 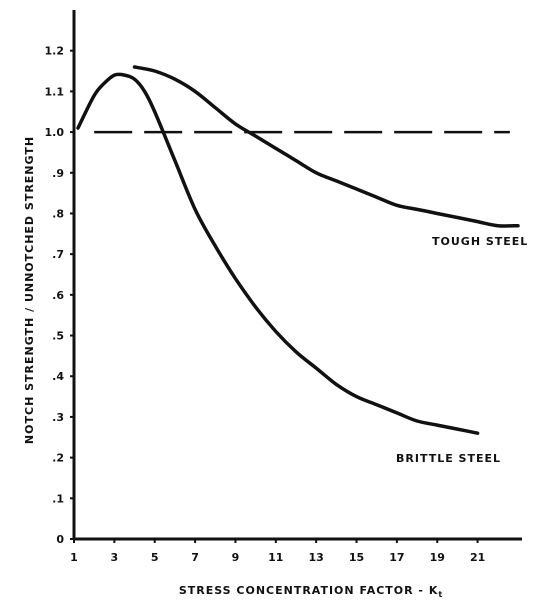 I want to click on x-axis-title-subscript: t, so click(x=440, y=594).